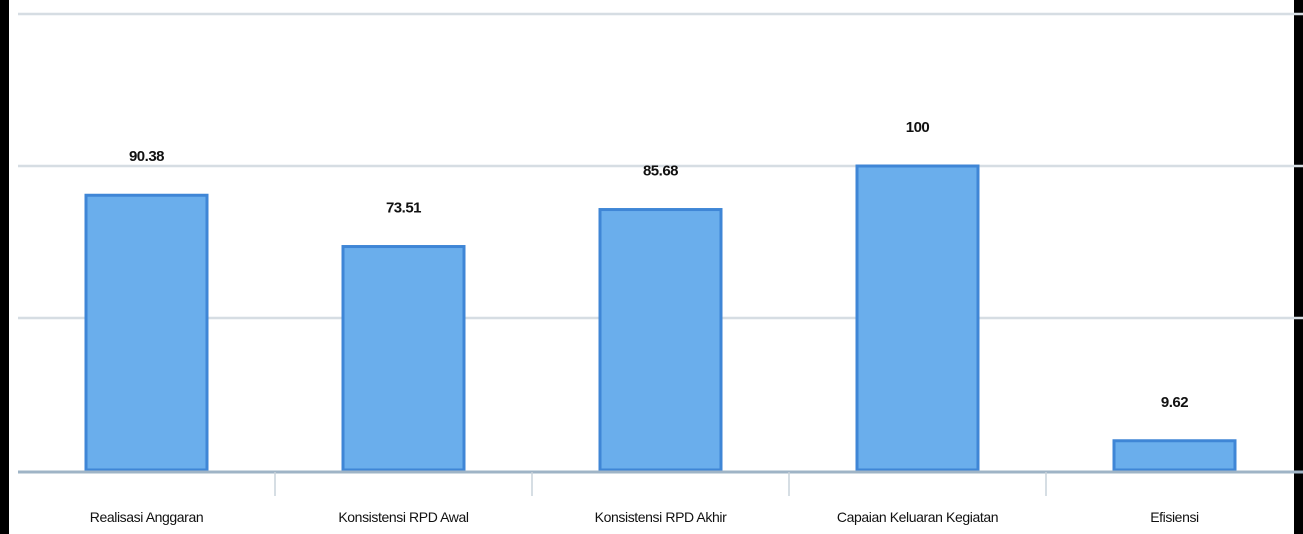 Image resolution: width=1303 pixels, height=534 pixels. I want to click on x-tick-label: Efisiensi, so click(1174, 517).